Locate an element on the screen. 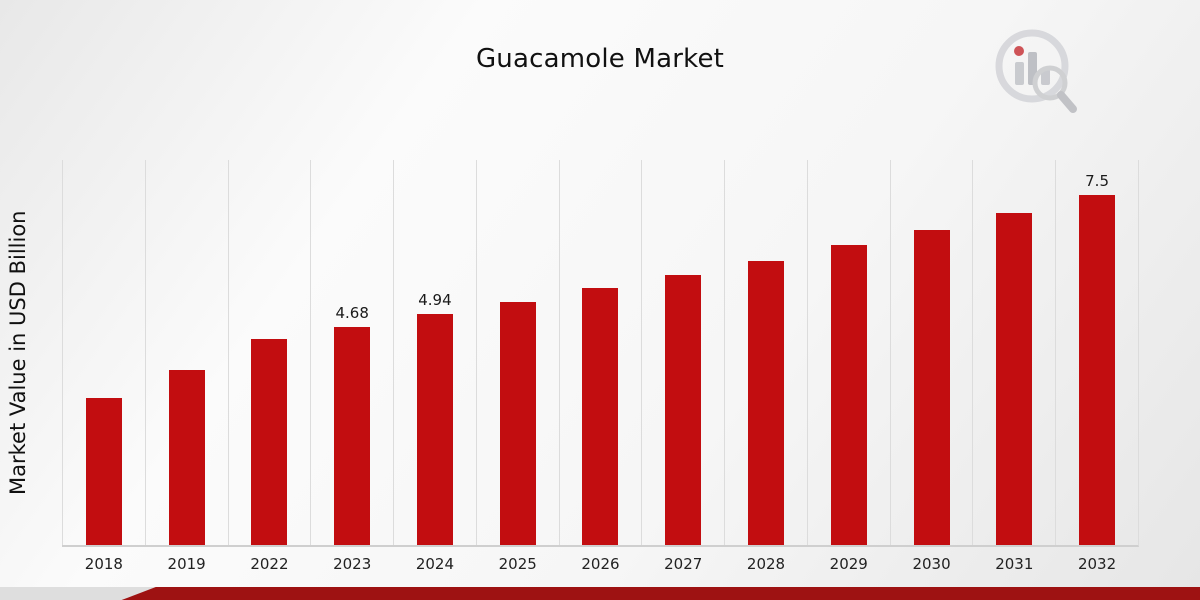  bar-2022 is located at coordinates (269, 442).